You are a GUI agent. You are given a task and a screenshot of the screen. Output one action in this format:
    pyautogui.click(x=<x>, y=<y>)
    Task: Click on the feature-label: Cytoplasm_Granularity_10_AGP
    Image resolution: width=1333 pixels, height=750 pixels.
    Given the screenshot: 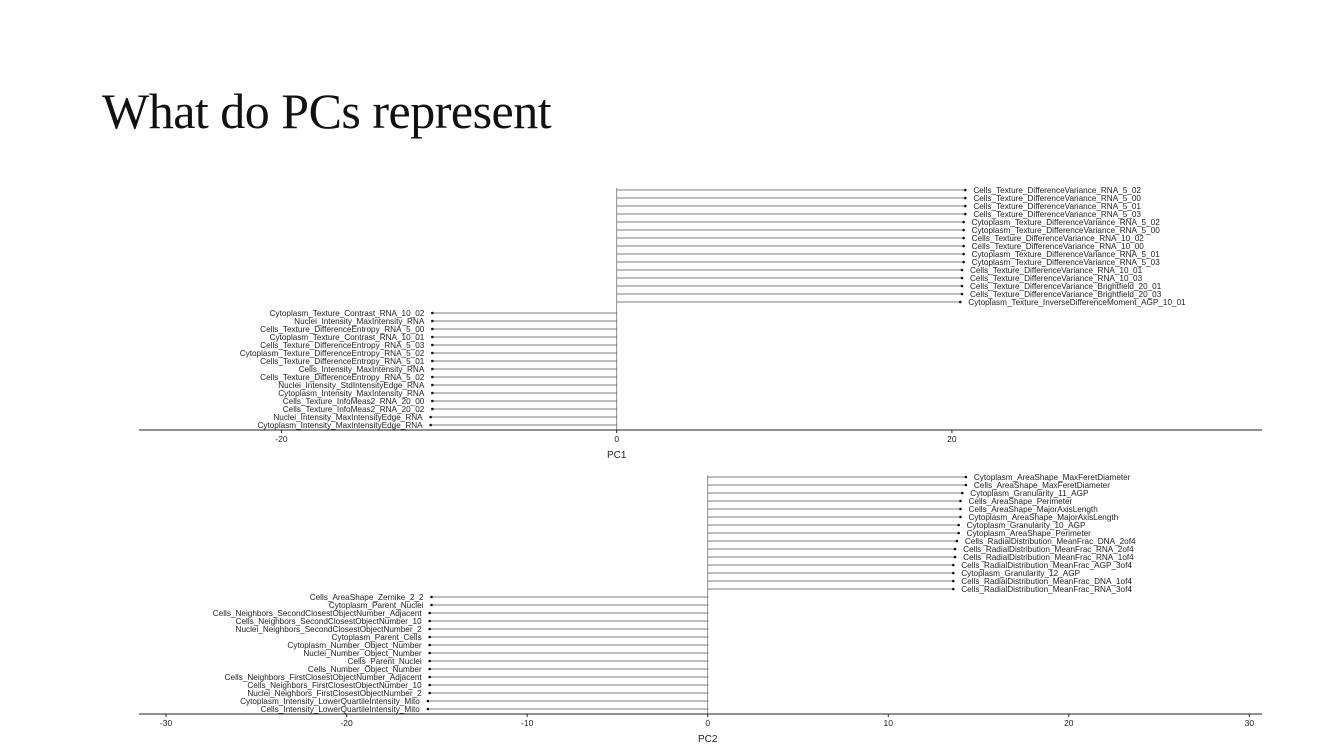 What is the action you would take?
    pyautogui.click(x=1026, y=525)
    